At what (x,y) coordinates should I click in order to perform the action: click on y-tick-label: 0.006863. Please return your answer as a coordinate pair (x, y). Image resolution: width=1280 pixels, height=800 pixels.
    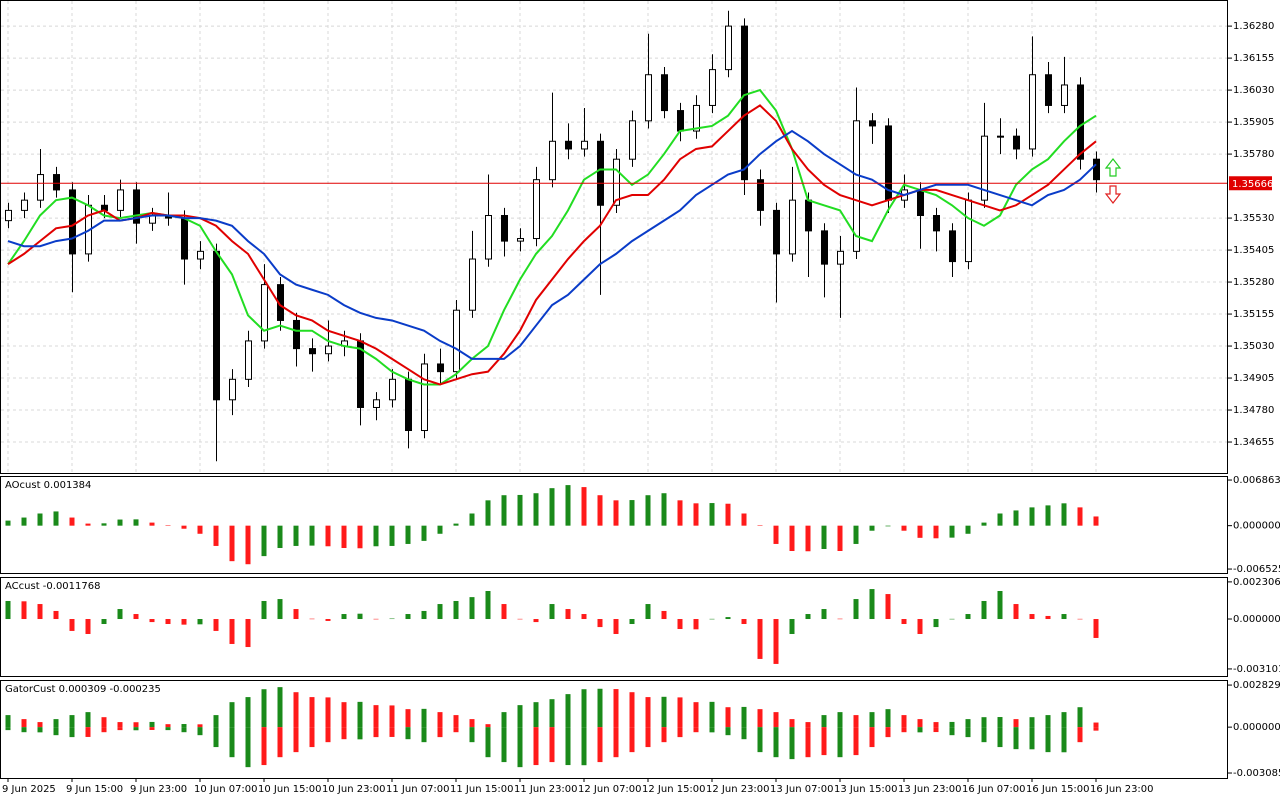
    Looking at the image, I should click on (1256, 480).